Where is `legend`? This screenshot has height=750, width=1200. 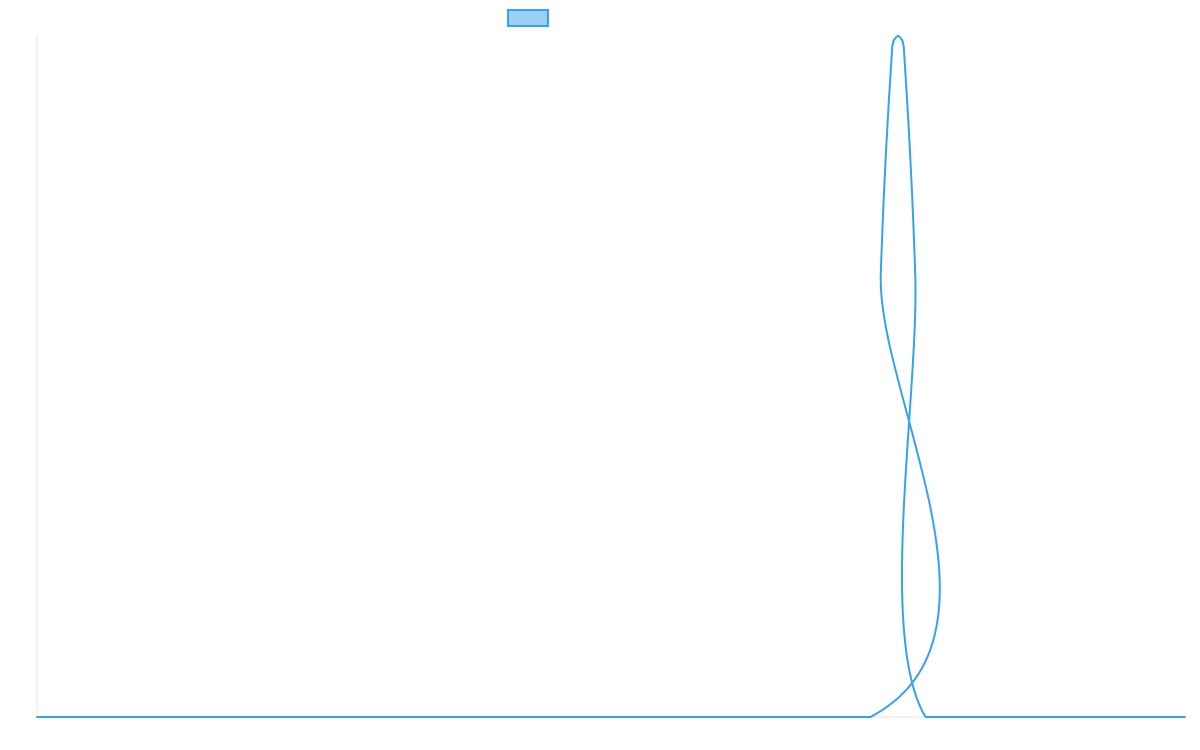
legend is located at coordinates (528, 18).